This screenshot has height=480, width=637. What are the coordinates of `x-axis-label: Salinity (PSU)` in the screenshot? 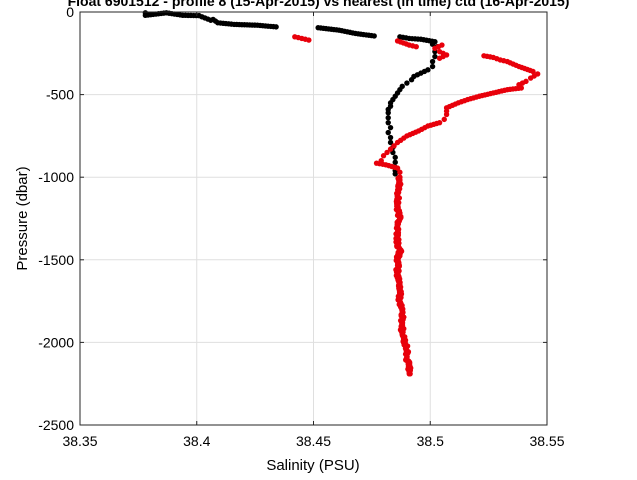 It's located at (312, 465).